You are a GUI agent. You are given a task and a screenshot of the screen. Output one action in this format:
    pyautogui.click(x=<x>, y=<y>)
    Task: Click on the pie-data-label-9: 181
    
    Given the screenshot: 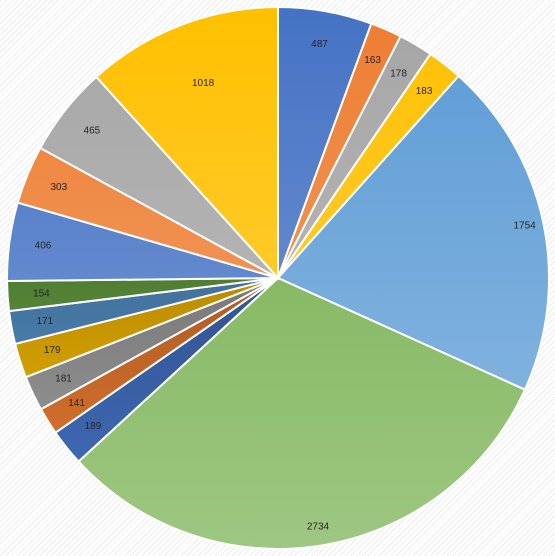 What is the action you would take?
    pyautogui.click(x=63, y=379)
    